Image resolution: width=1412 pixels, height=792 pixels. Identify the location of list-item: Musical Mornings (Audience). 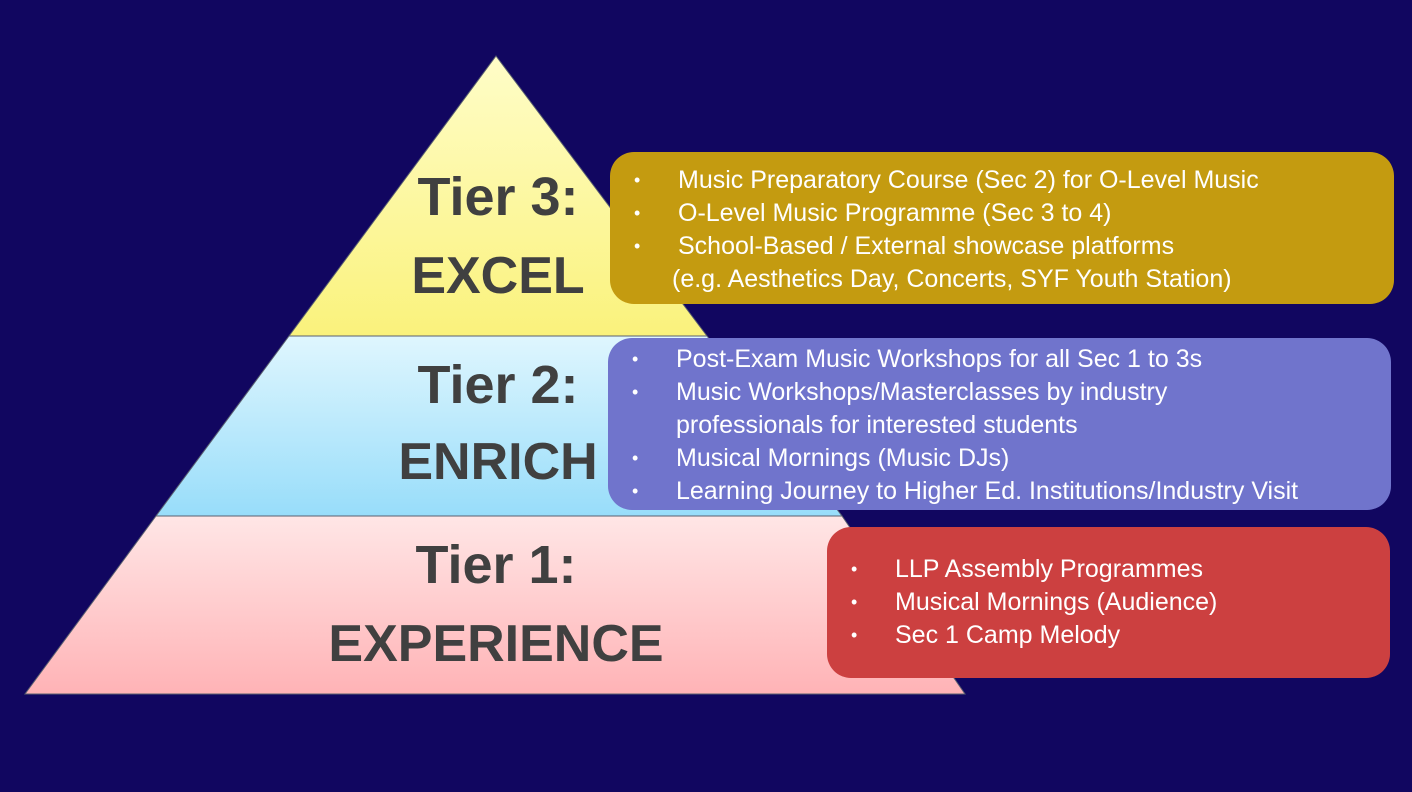
(1120, 602).